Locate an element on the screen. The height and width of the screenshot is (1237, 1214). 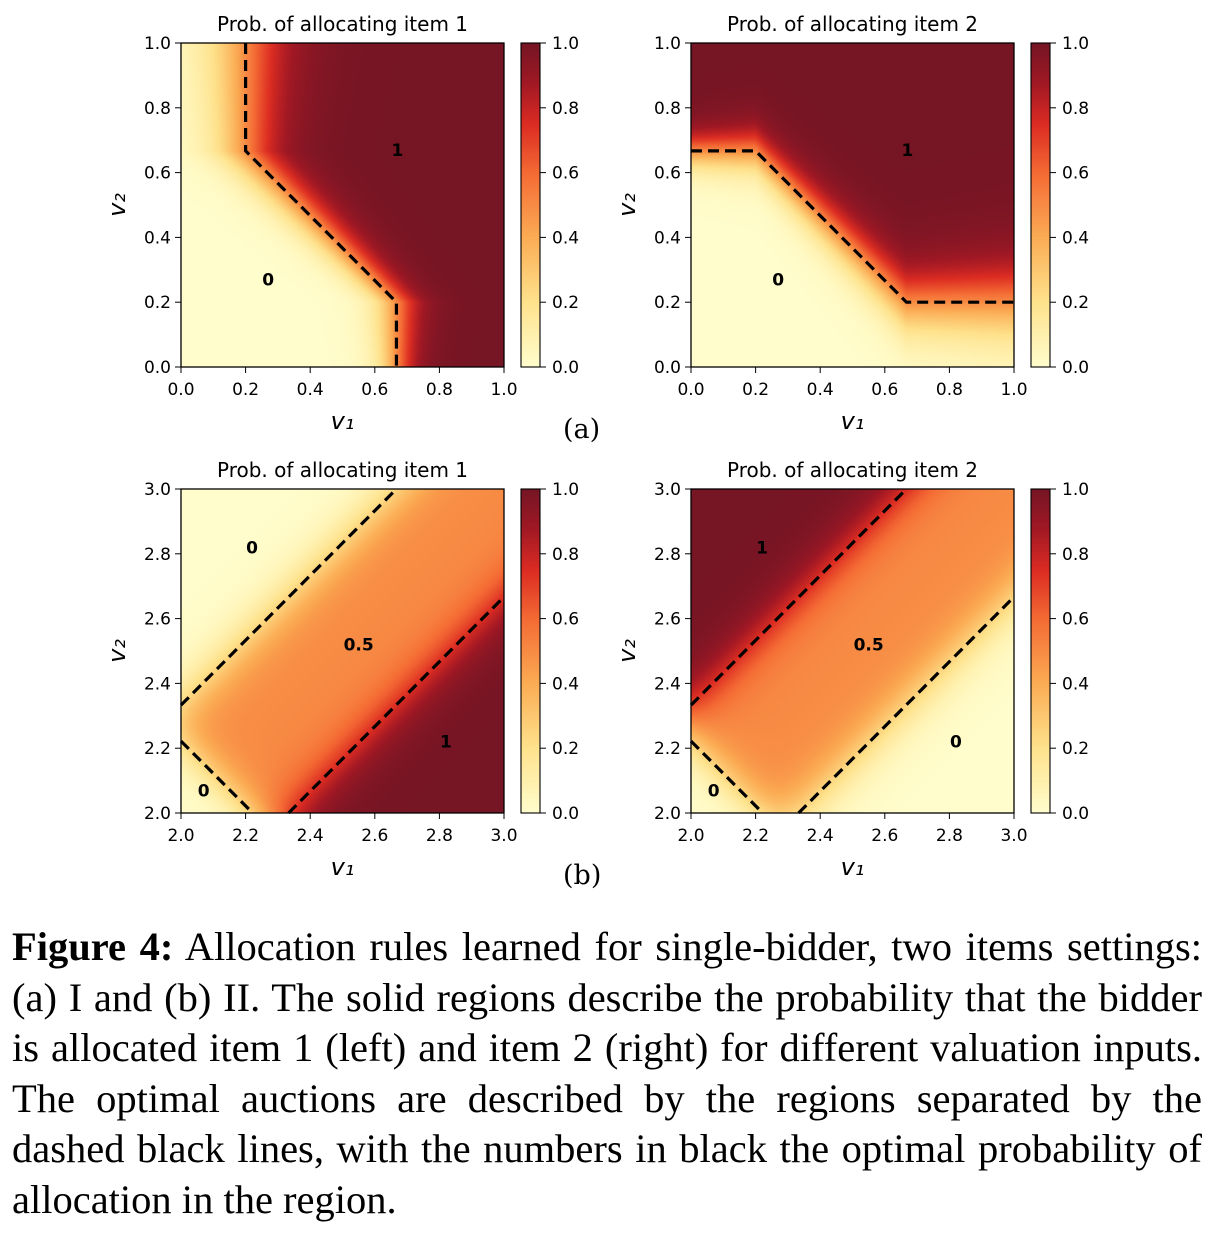
x-tick-label: 0.8 is located at coordinates (949, 390).